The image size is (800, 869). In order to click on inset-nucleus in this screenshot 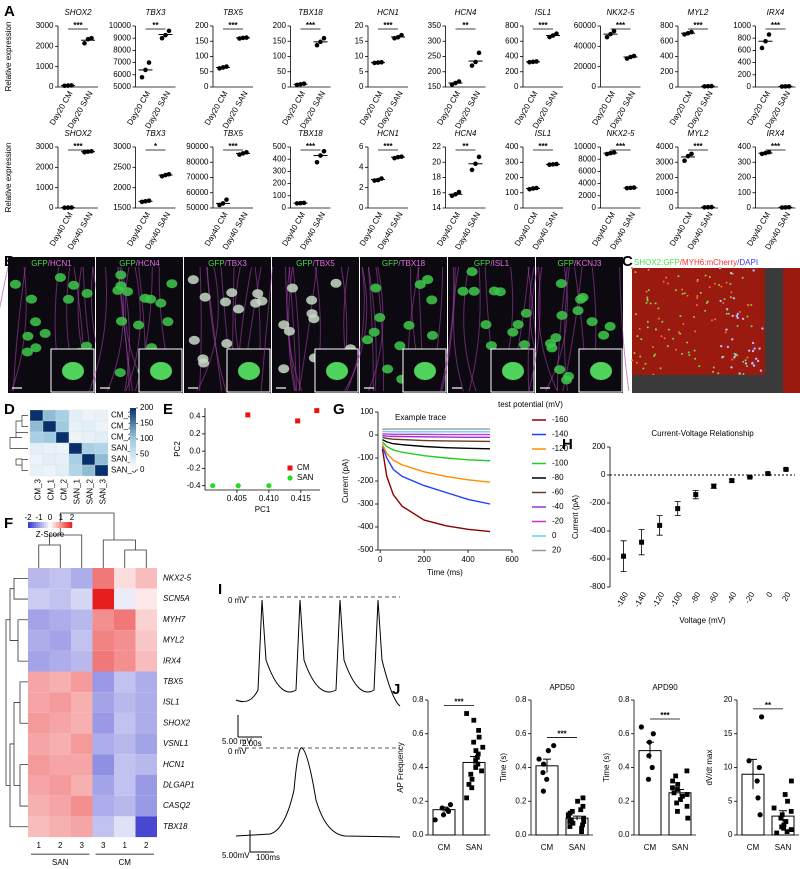, I will do `click(249, 371)`.